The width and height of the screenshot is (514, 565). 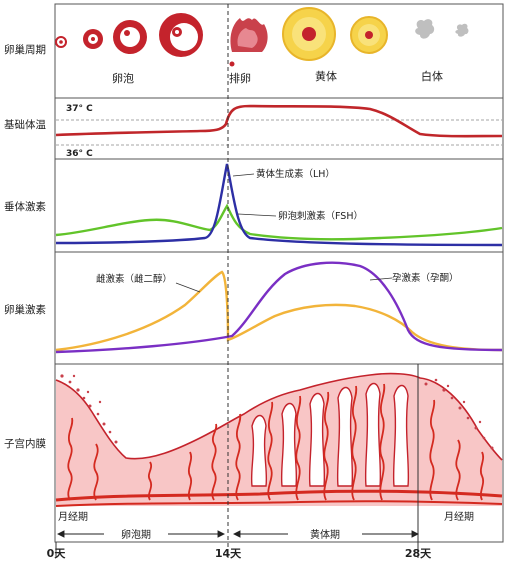 What do you see at coordinates (228, 553) in the screenshot?
I see `day-14-label: 14天` at bounding box center [228, 553].